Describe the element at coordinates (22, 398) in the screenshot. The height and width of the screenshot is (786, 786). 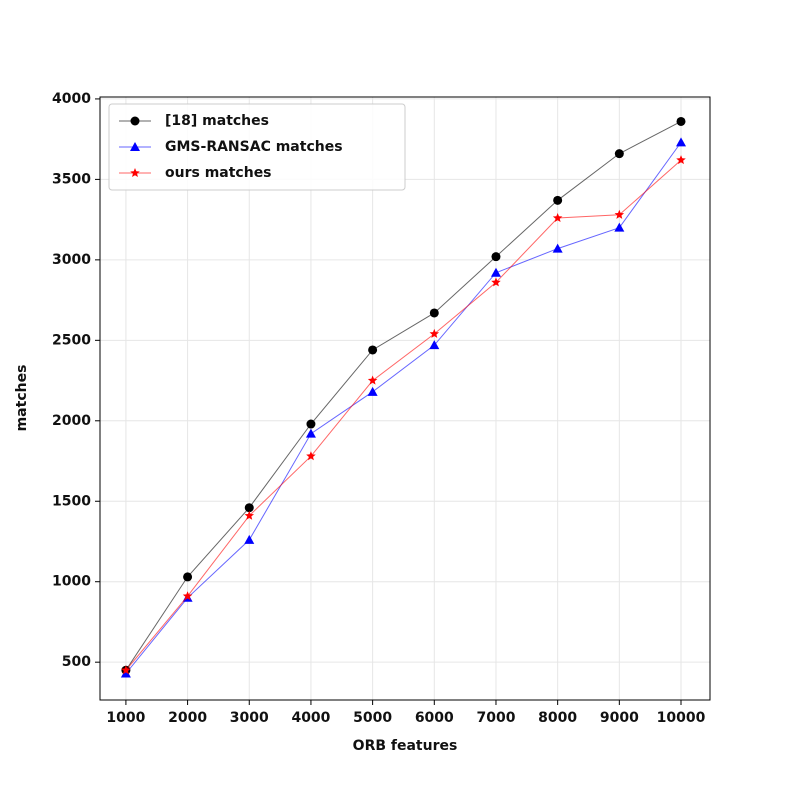
I see `y-axis-label: matches` at that location.